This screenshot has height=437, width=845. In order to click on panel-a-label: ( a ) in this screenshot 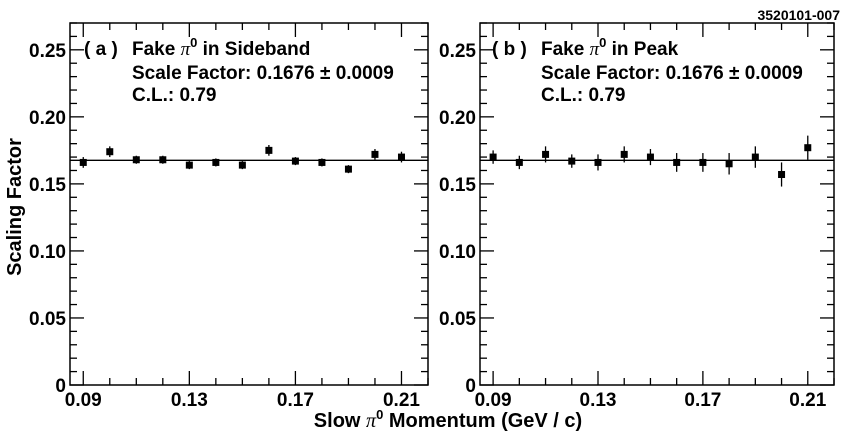, I will do `click(101, 49)`.